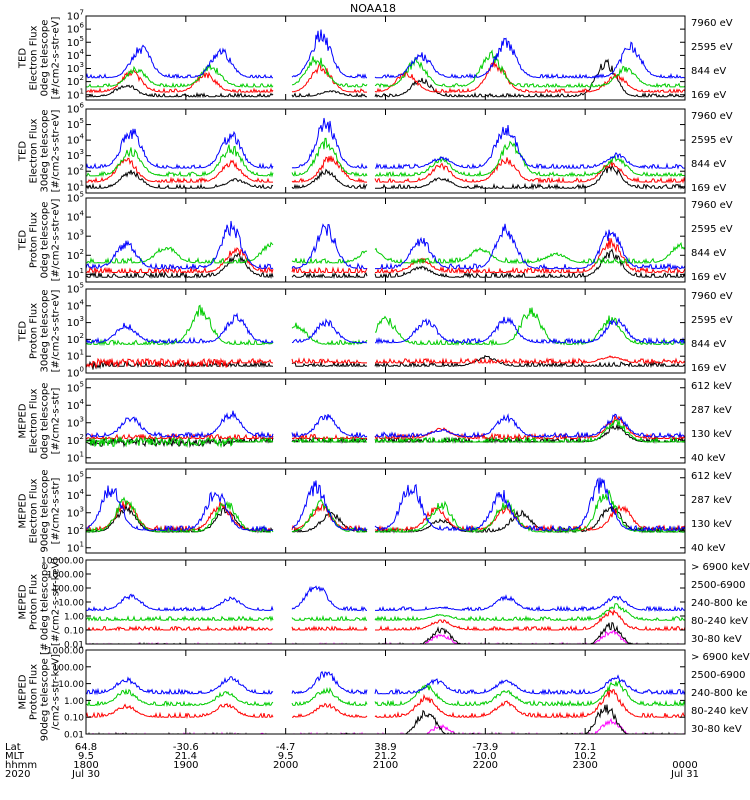 The image size is (750, 800). I want to click on legend-entry: 612 keV, so click(711, 386).